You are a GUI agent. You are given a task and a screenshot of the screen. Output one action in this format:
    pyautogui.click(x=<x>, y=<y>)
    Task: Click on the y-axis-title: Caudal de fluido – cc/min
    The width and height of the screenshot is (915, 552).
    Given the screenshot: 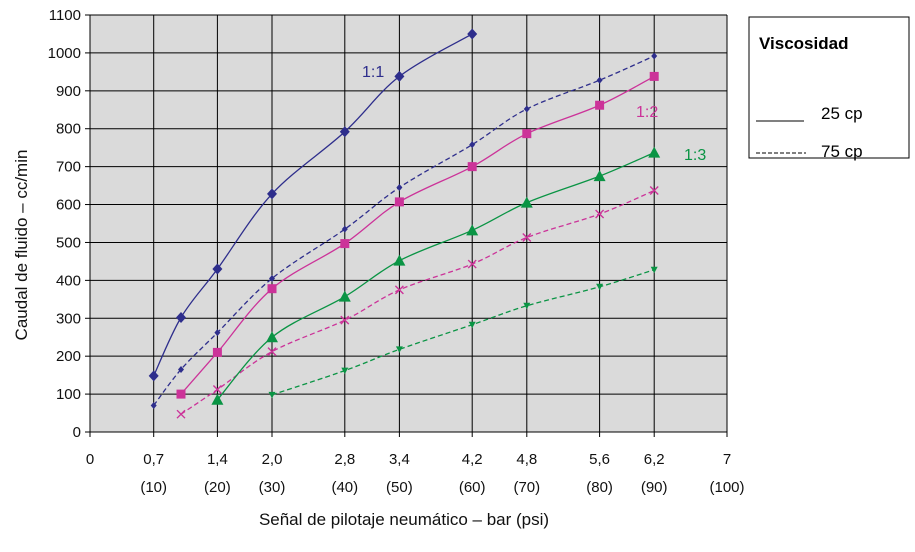 What is the action you would take?
    pyautogui.click(x=21, y=245)
    